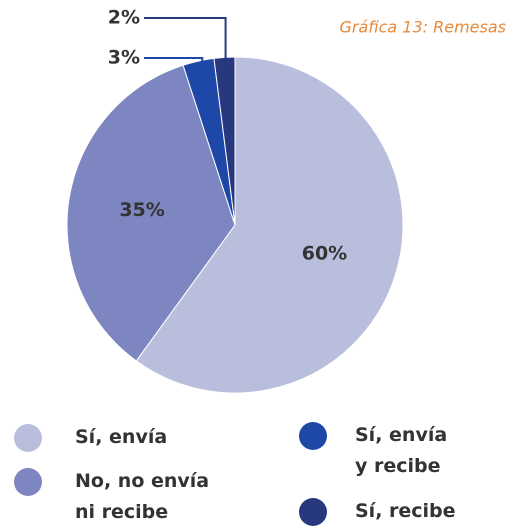 The width and height of the screenshot is (512, 526). Describe the element at coordinates (405, 511) in the screenshot. I see `legend-label: Sí, recibe` at that location.